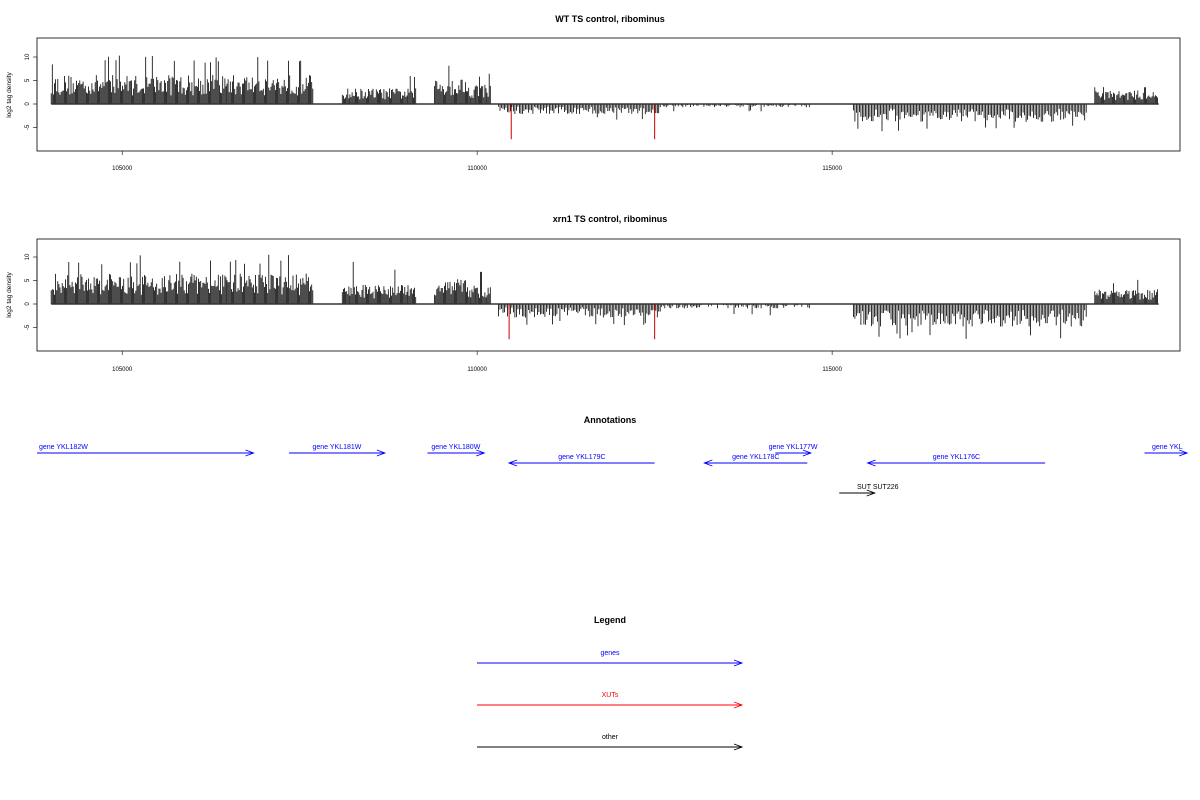  I want to click on annotation-feature: gene YKL176C, so click(956, 460).